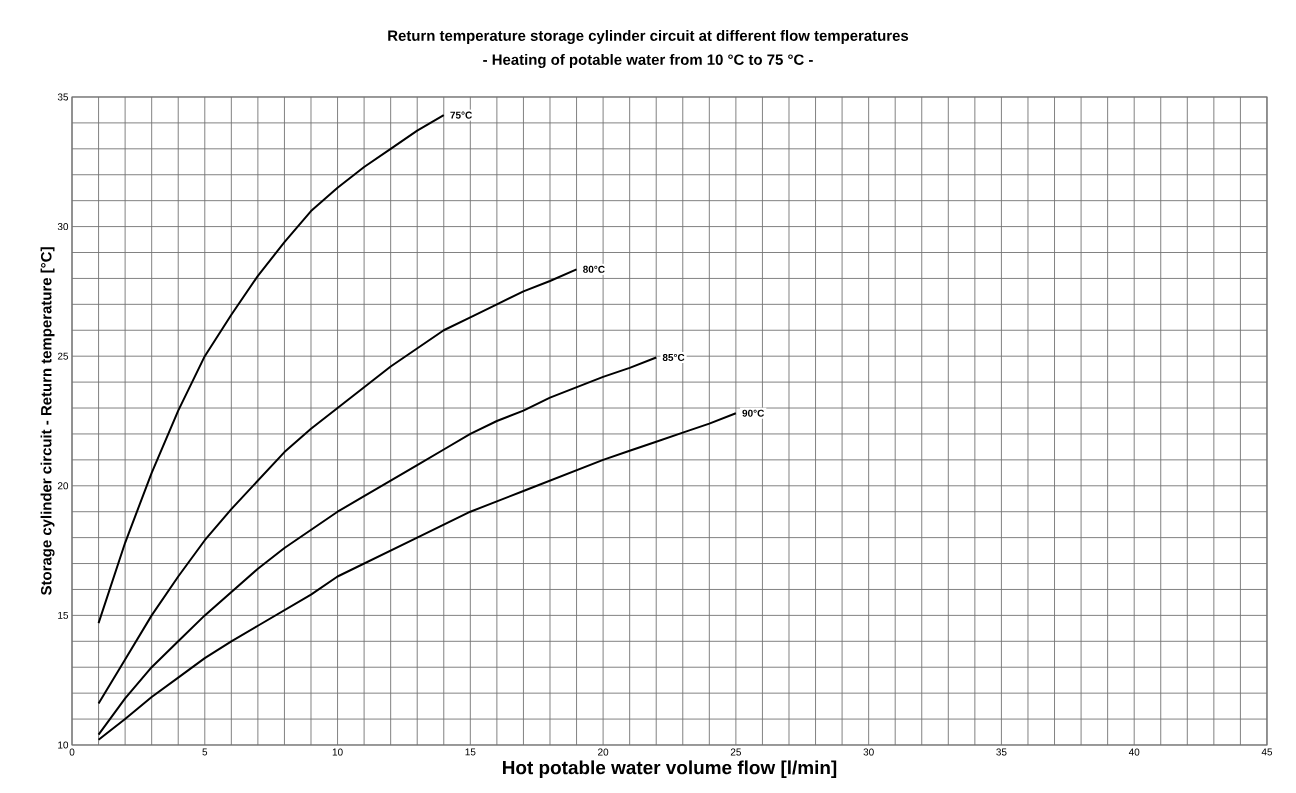 This screenshot has height=793, width=1296. I want to click on x-axis-title: Hot potable water volume flow [l/min], so click(670, 769).